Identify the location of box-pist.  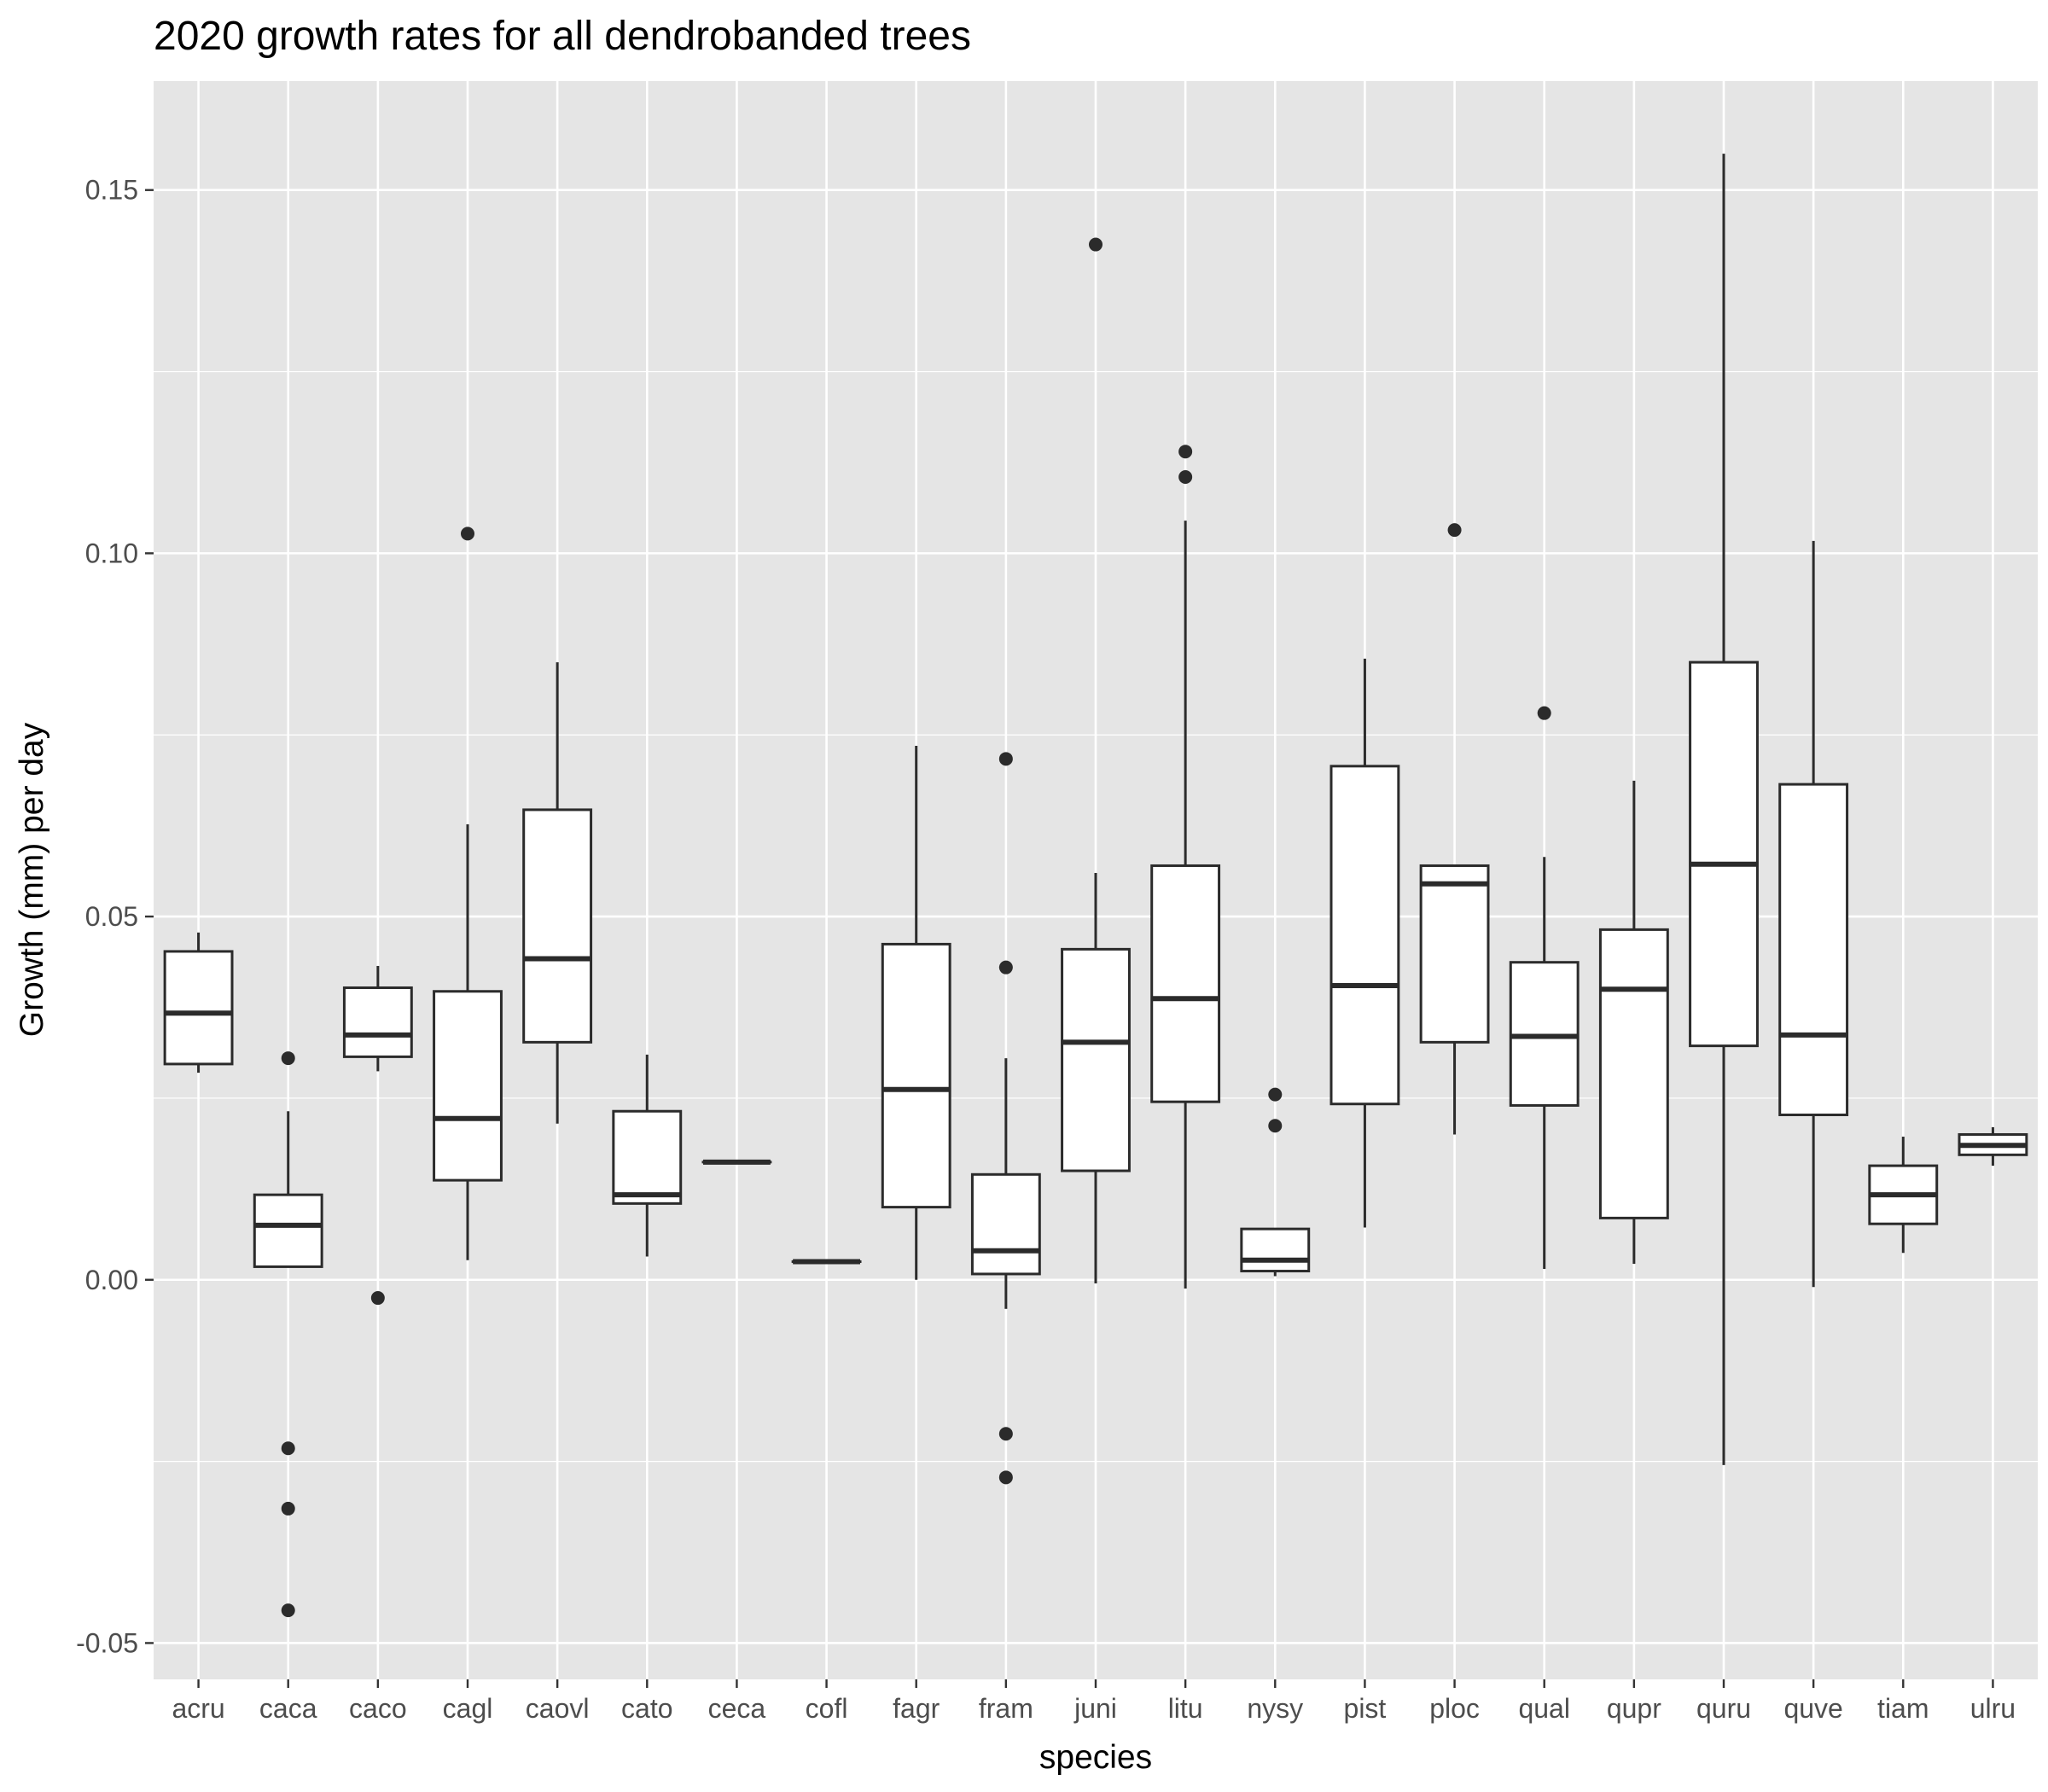
(1364, 943).